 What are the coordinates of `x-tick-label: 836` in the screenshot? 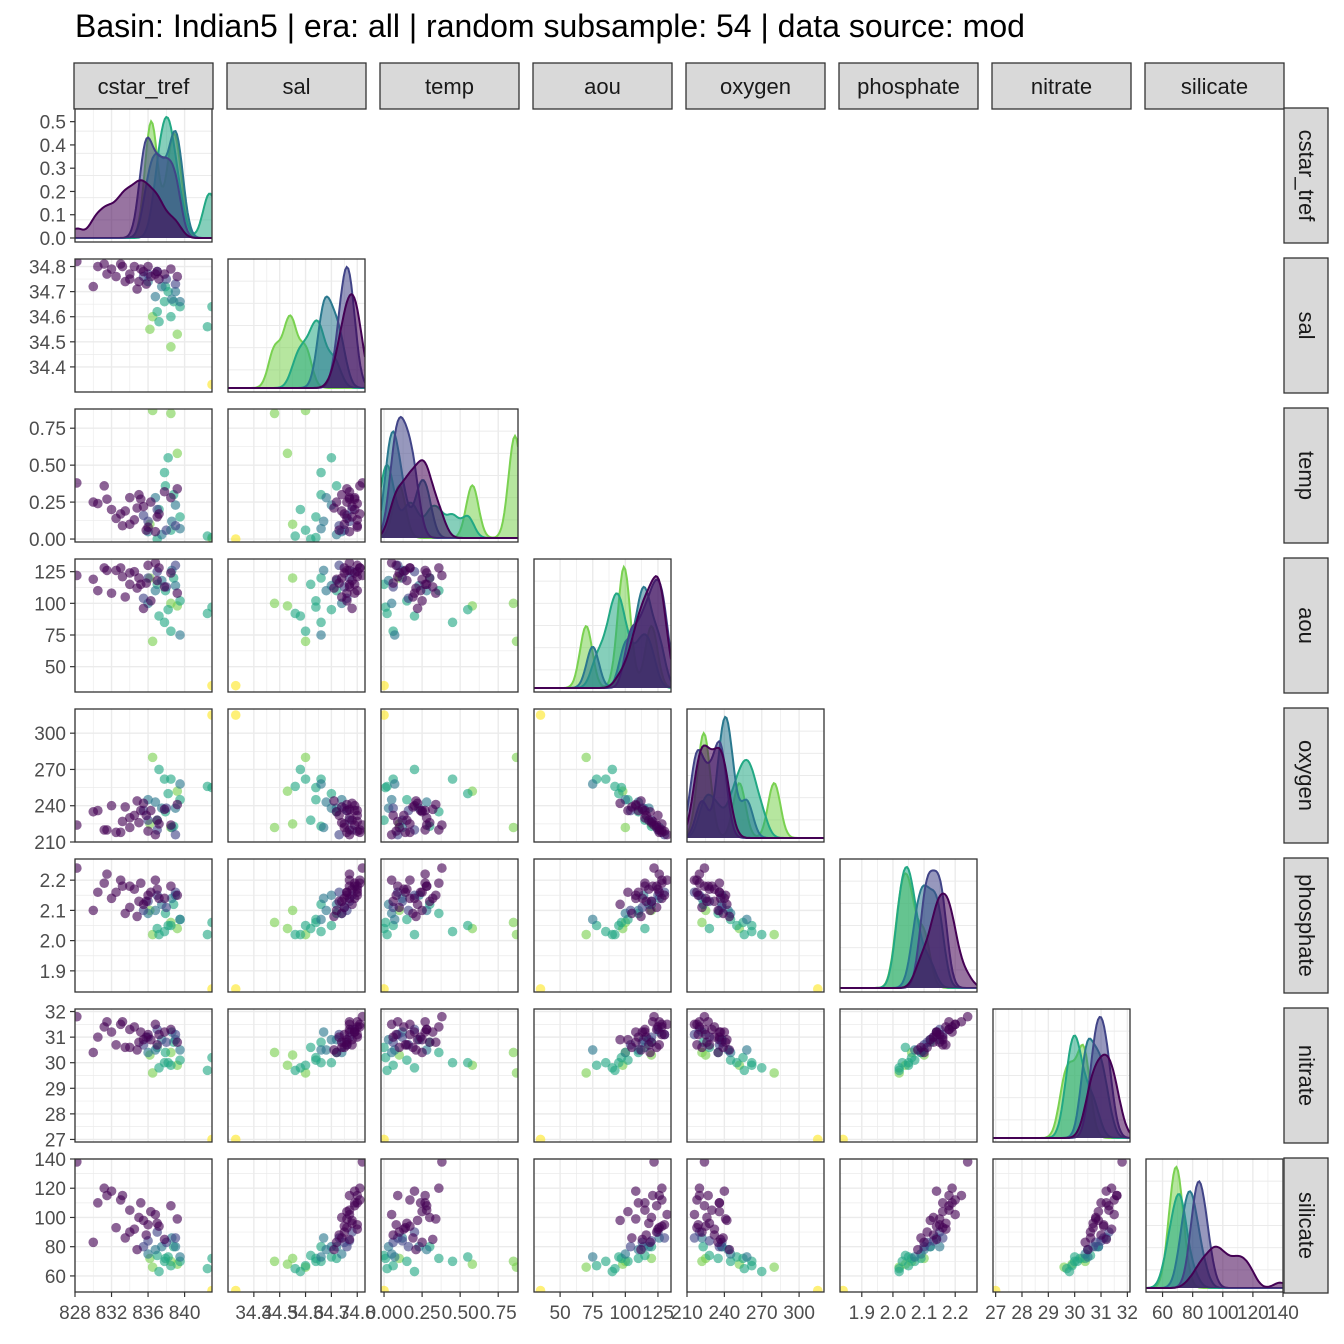 It's located at (148, 1313).